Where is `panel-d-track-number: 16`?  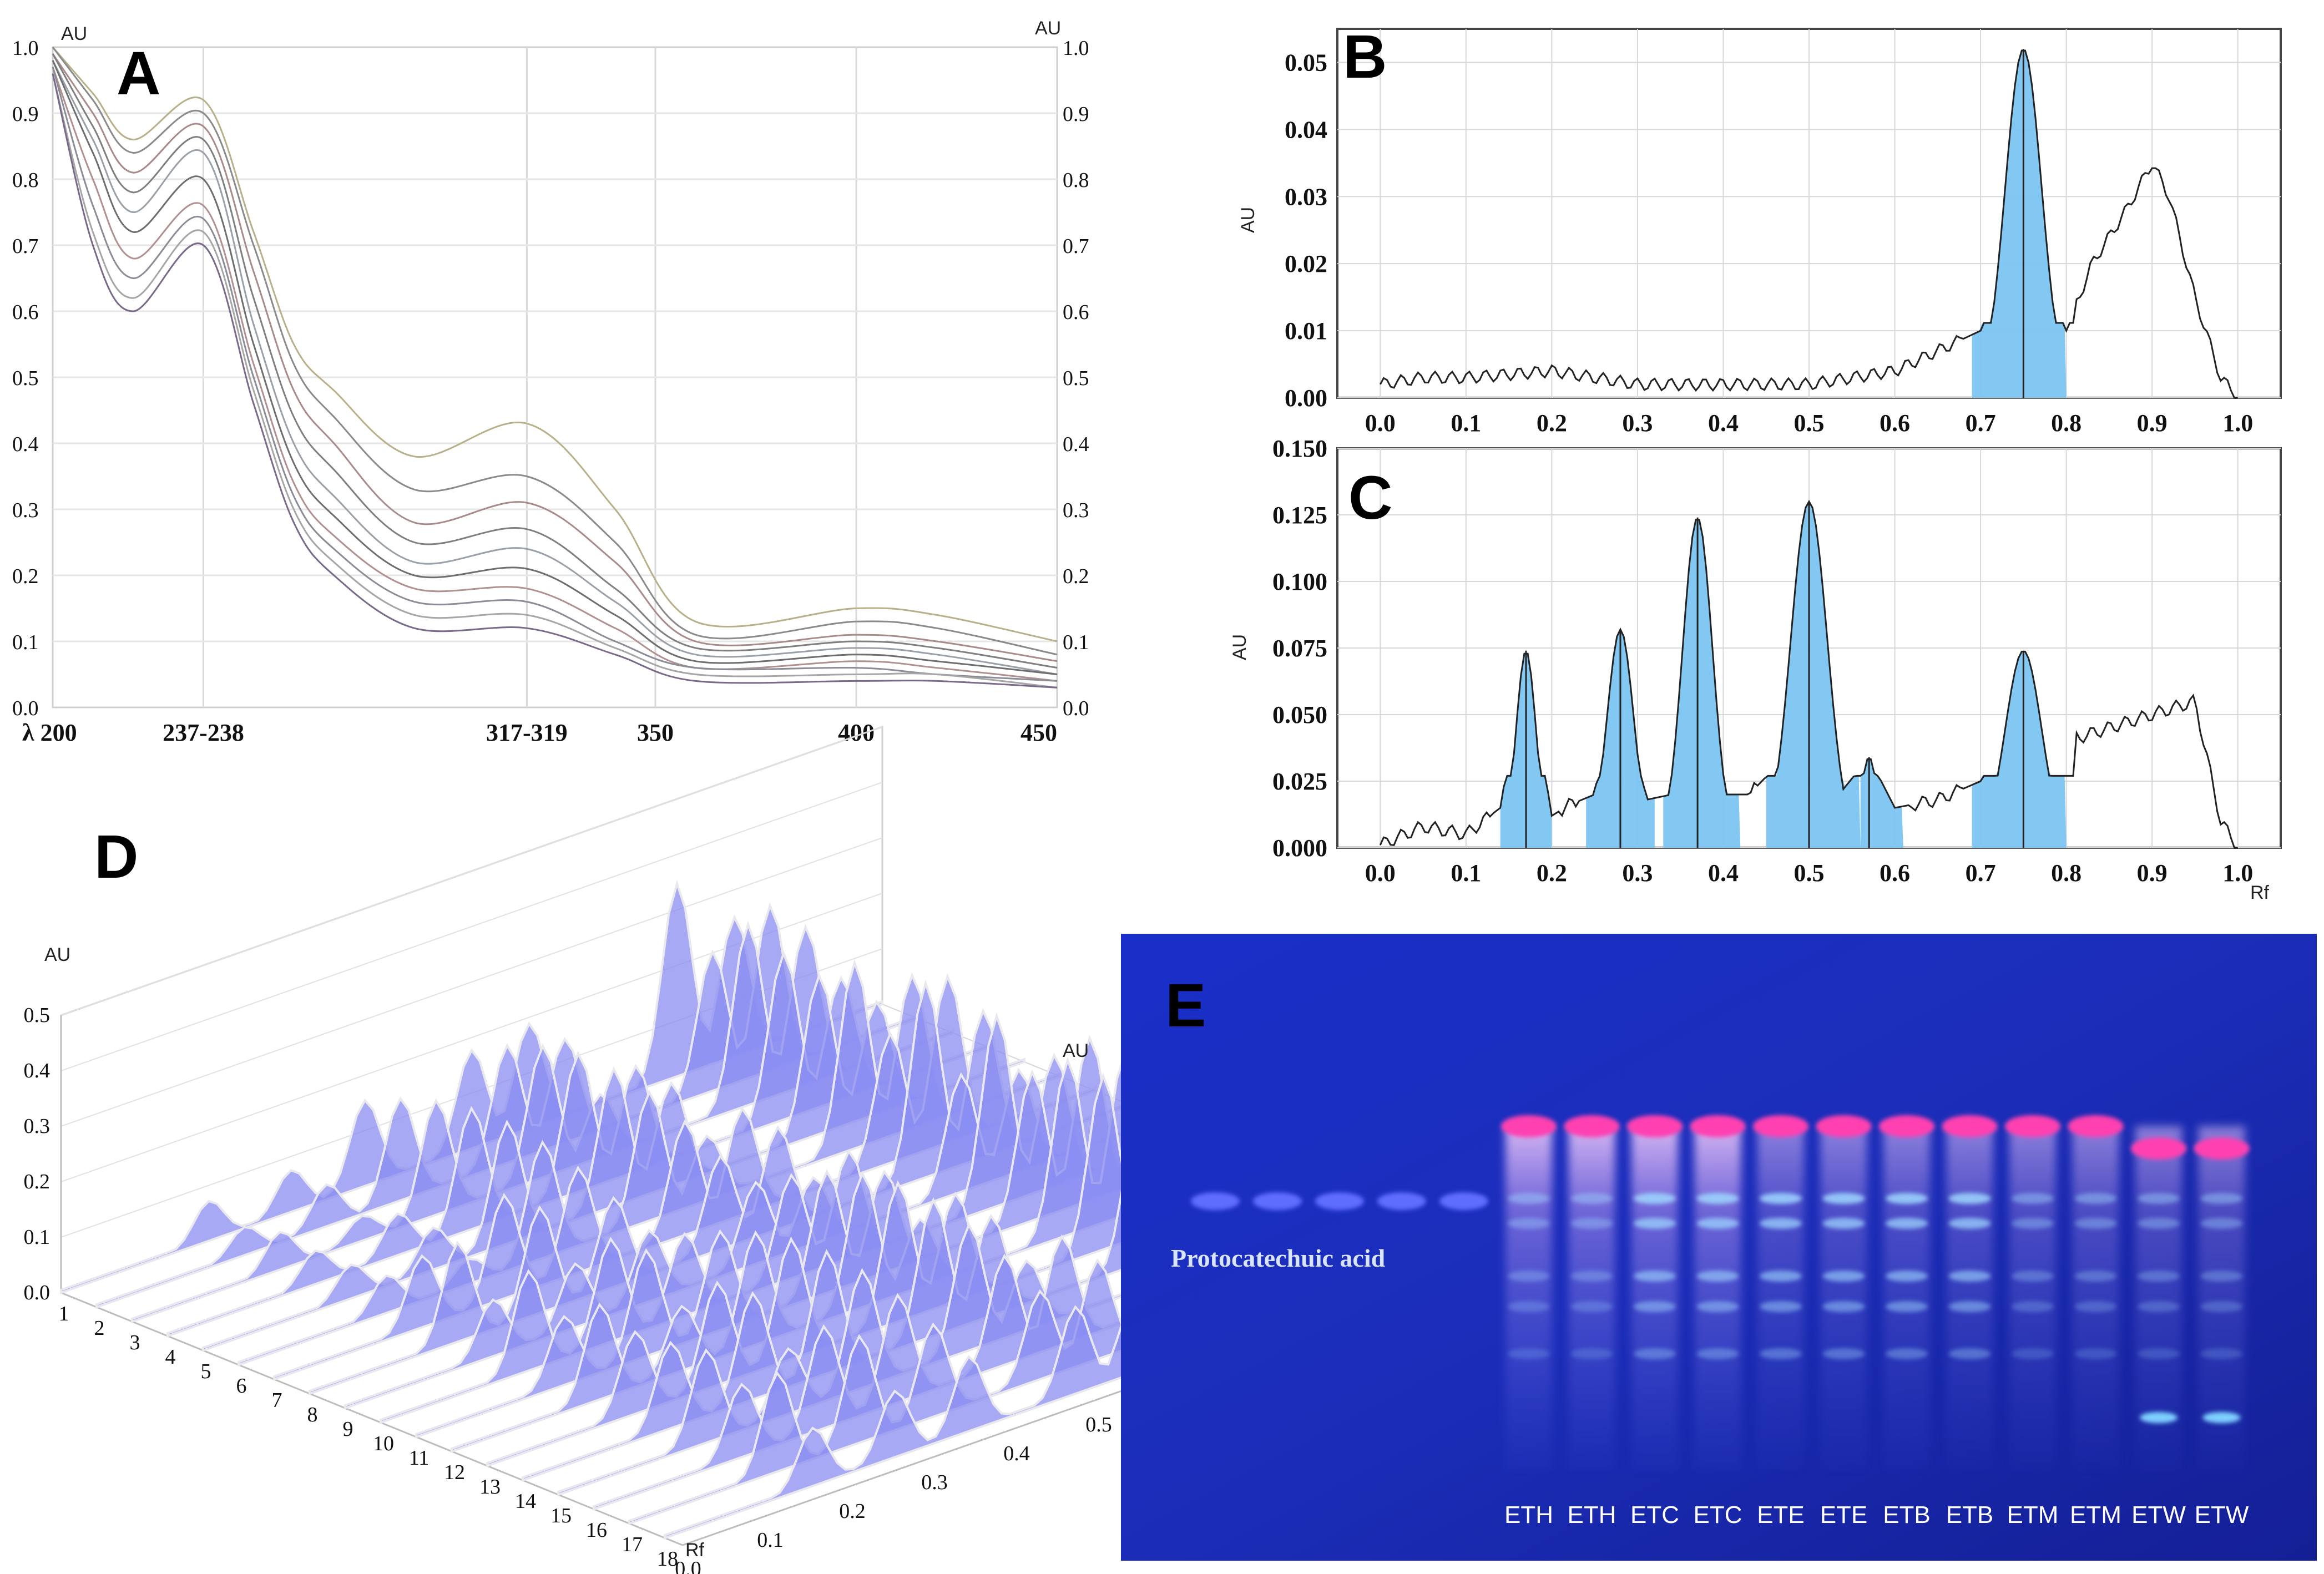 panel-d-track-number: 16 is located at coordinates (596, 1531).